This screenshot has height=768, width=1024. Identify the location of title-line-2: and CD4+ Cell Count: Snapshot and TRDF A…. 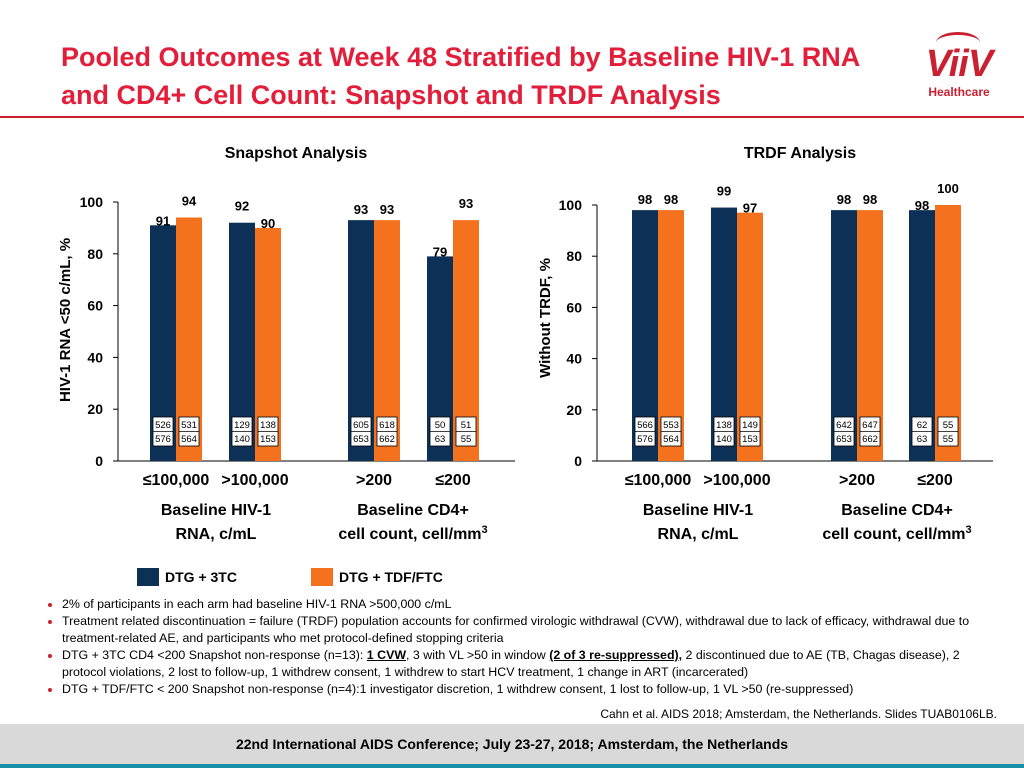
(391, 95).